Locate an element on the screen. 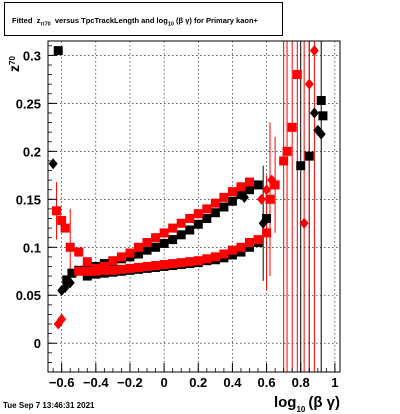  date-stamp: Tue Sep 7 13:46:31 2021 is located at coordinates (49, 405).